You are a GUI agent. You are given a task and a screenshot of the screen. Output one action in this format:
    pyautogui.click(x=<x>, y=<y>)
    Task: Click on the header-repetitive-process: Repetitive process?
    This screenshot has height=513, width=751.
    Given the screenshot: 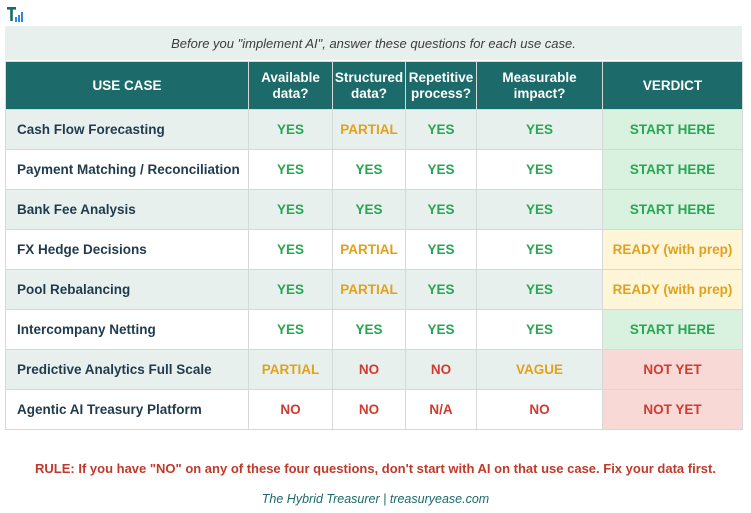 What is the action you would take?
    pyautogui.click(x=441, y=85)
    